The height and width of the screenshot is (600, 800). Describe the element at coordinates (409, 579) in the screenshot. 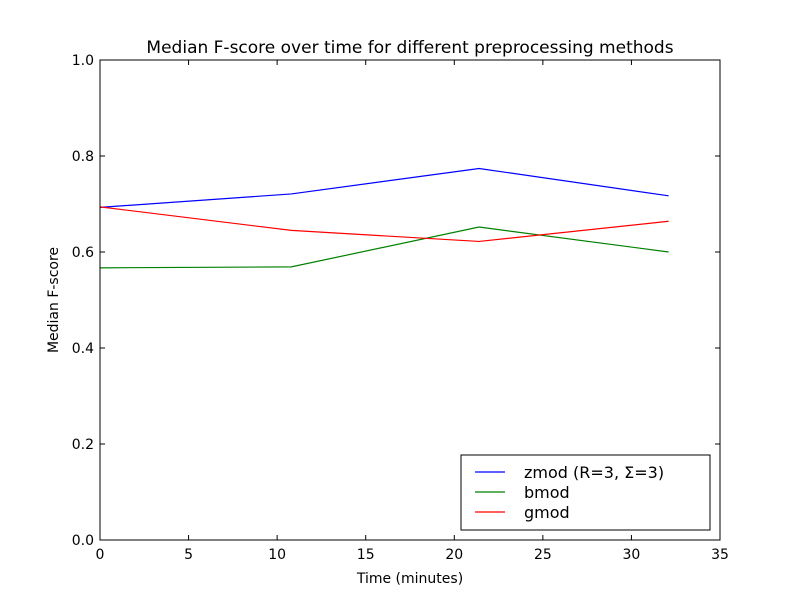

I see `x-axis-label: Time (minutes)` at that location.